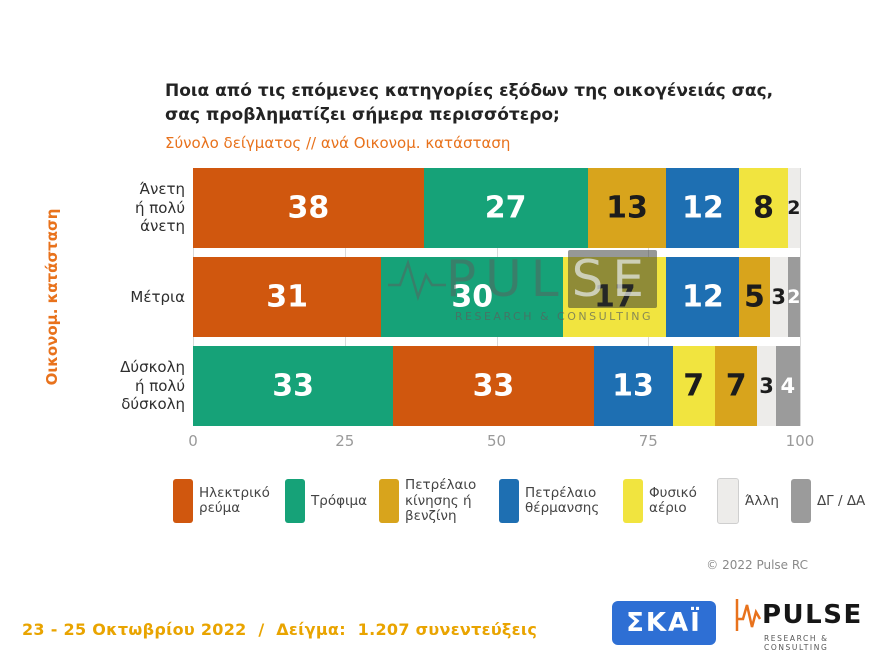  I want to click on bar-segment: 4, so click(787, 386).